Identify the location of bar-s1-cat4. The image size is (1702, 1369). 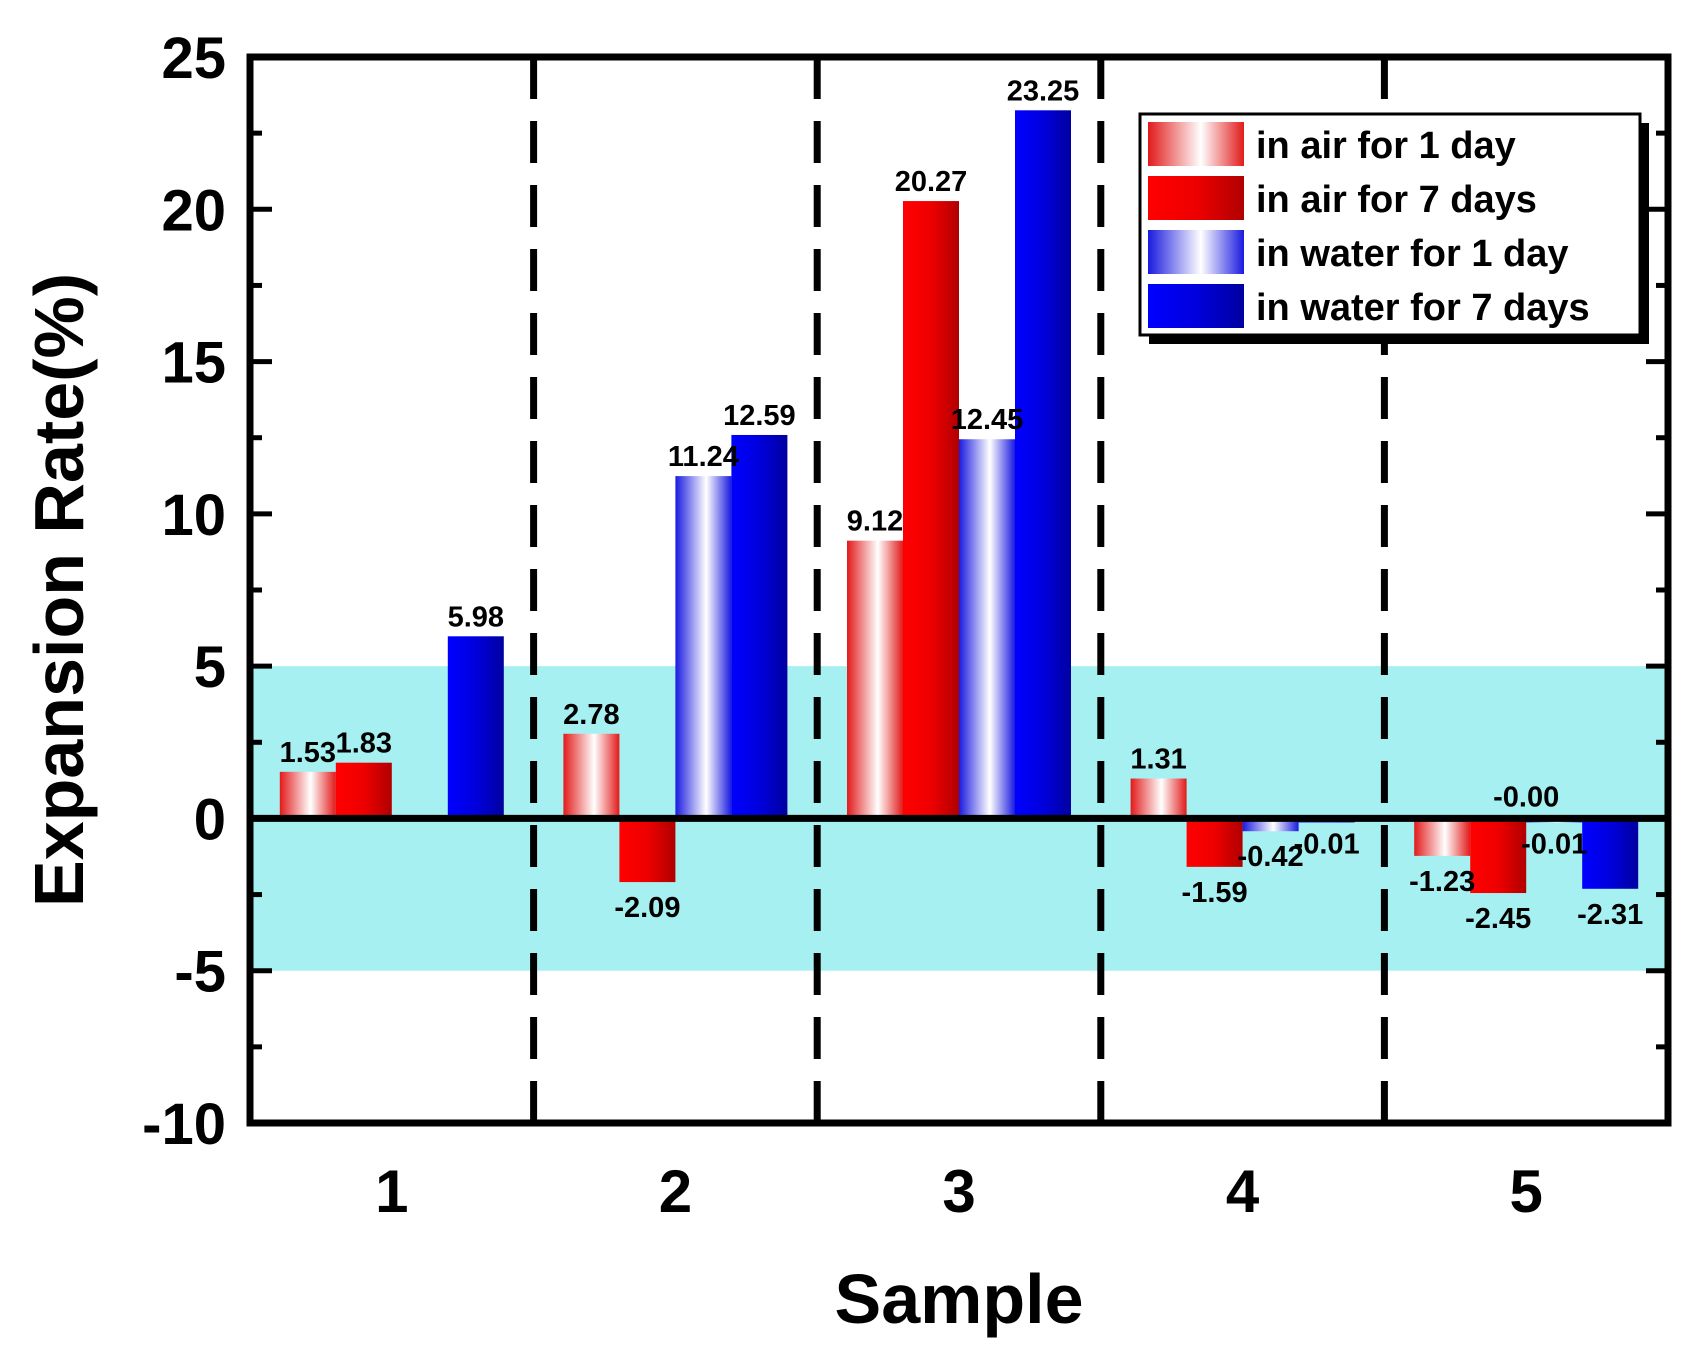
(1158, 798).